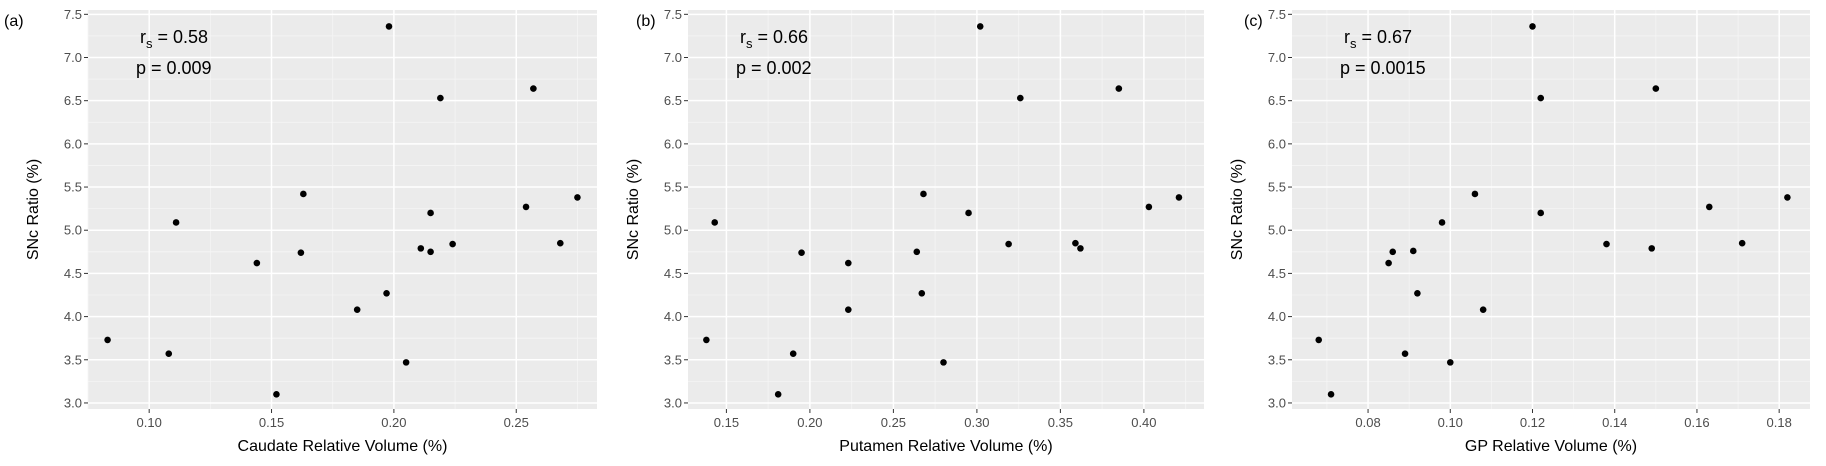  What do you see at coordinates (1367, 422) in the screenshot?
I see `x-tick-label: 0.08` at bounding box center [1367, 422].